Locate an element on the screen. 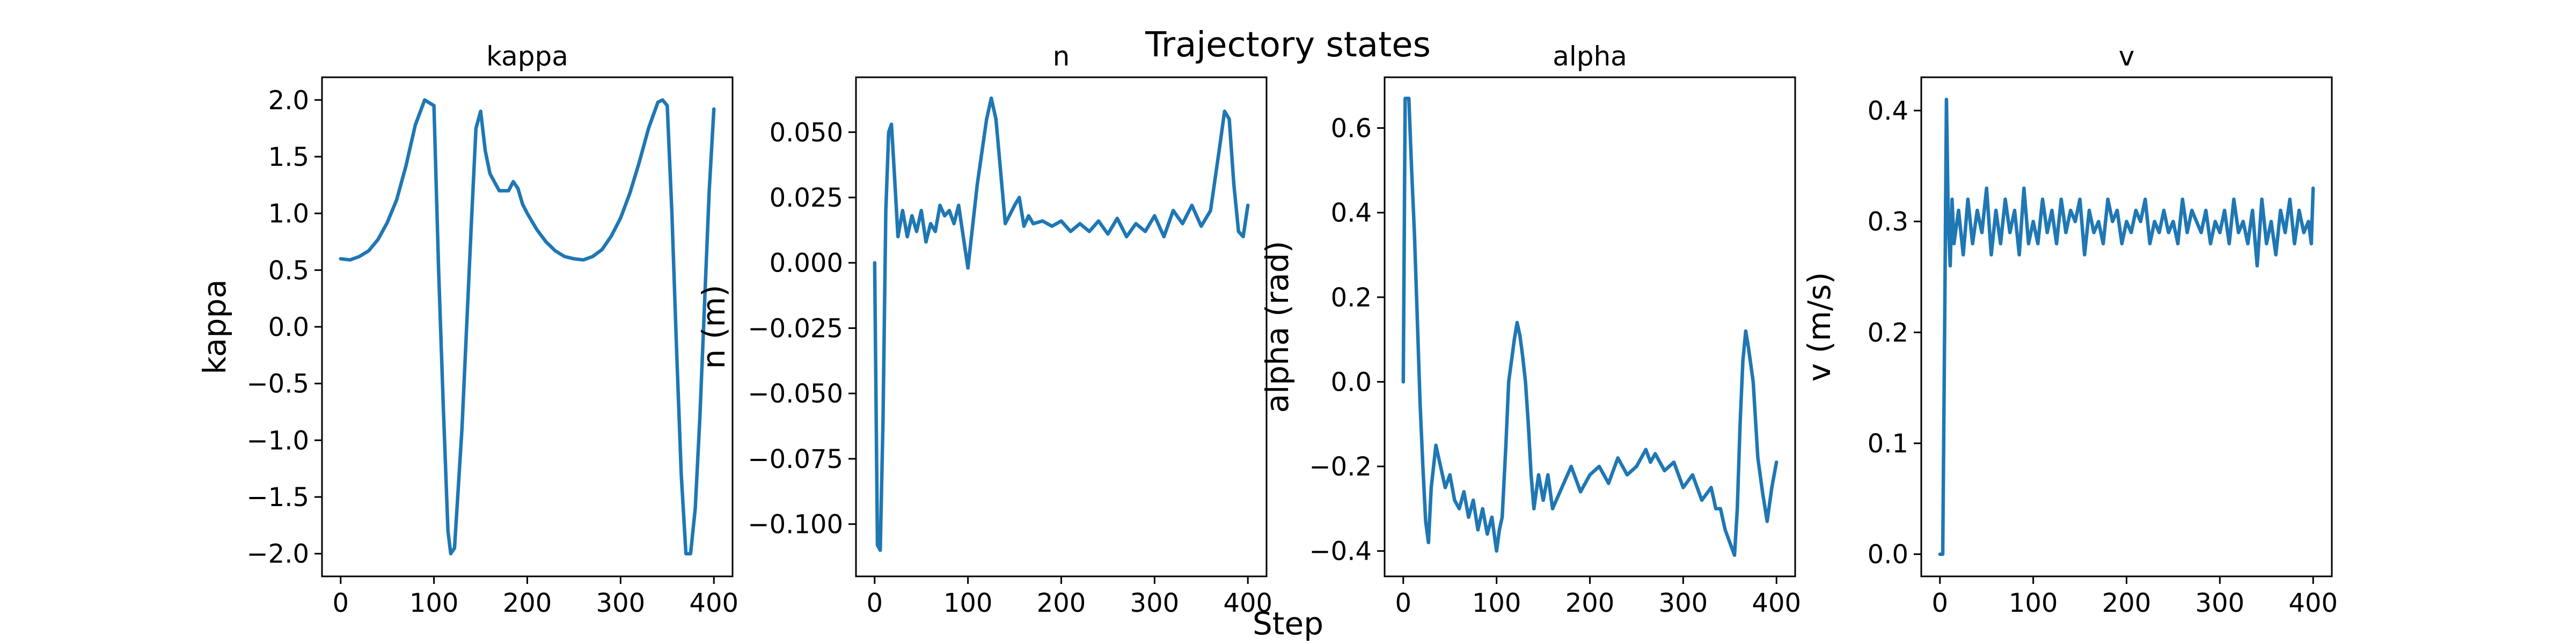 The height and width of the screenshot is (644, 2576). series-line-v is located at coordinates (2126, 327).